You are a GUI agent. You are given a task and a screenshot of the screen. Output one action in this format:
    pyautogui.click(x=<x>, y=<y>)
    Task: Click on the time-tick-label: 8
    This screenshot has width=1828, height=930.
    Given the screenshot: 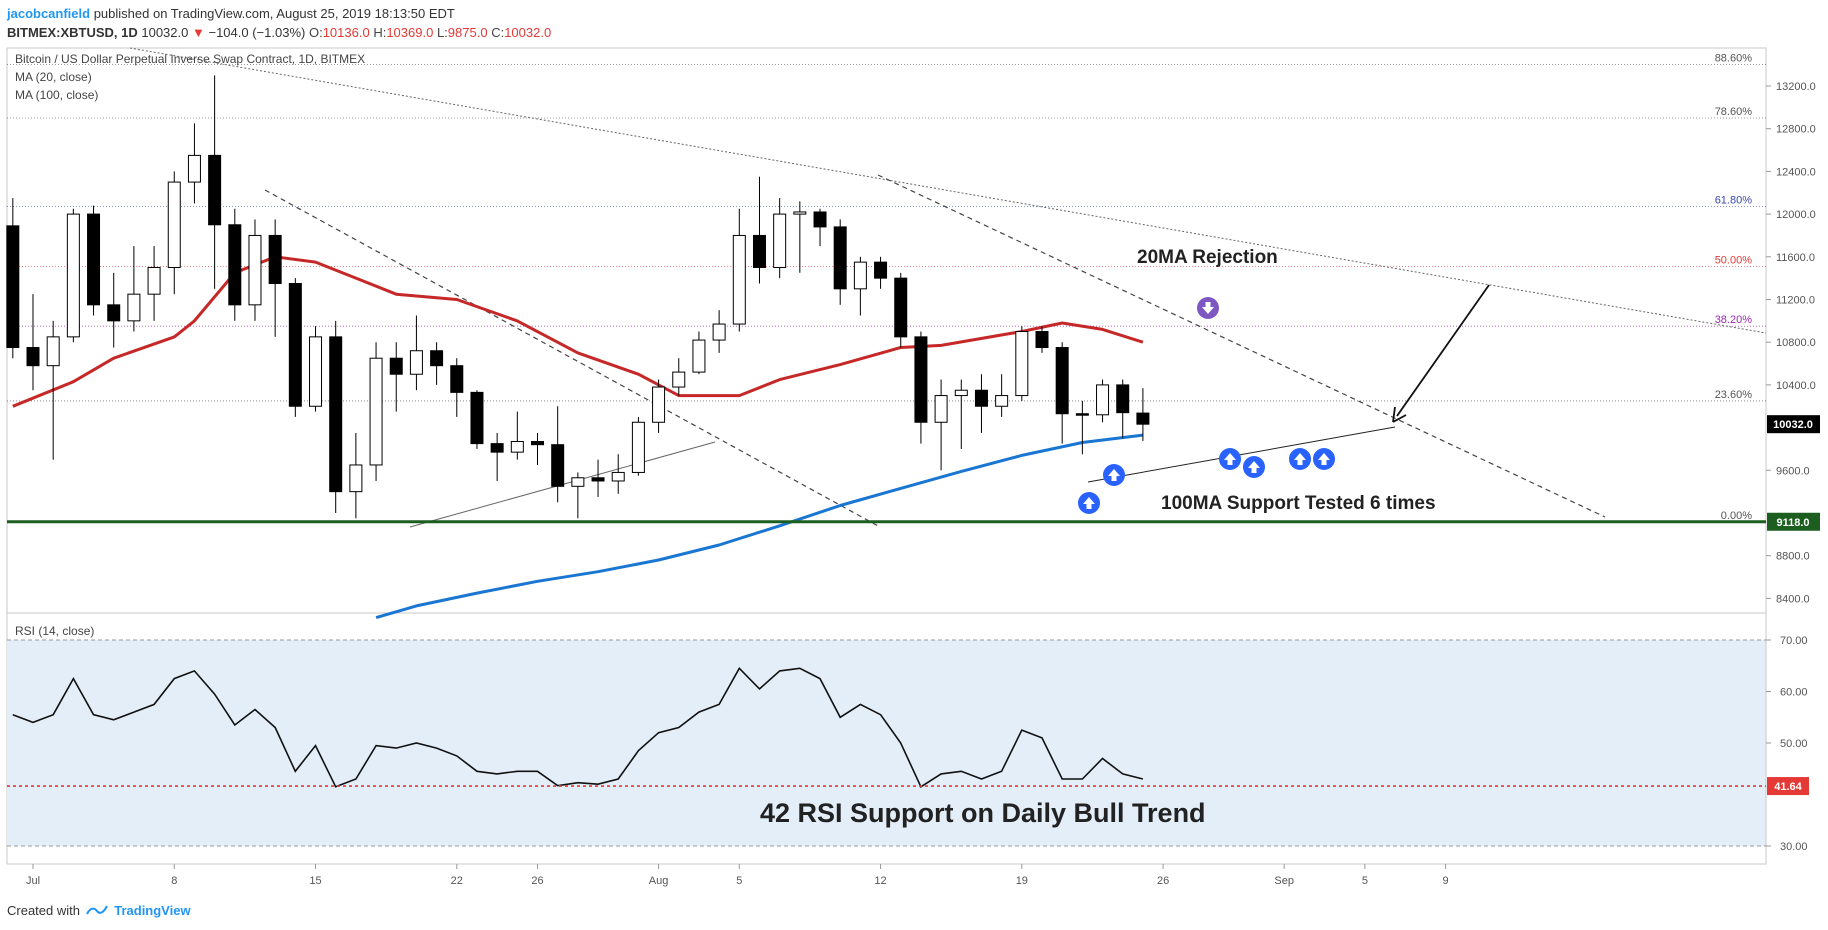 What is the action you would take?
    pyautogui.click(x=174, y=881)
    